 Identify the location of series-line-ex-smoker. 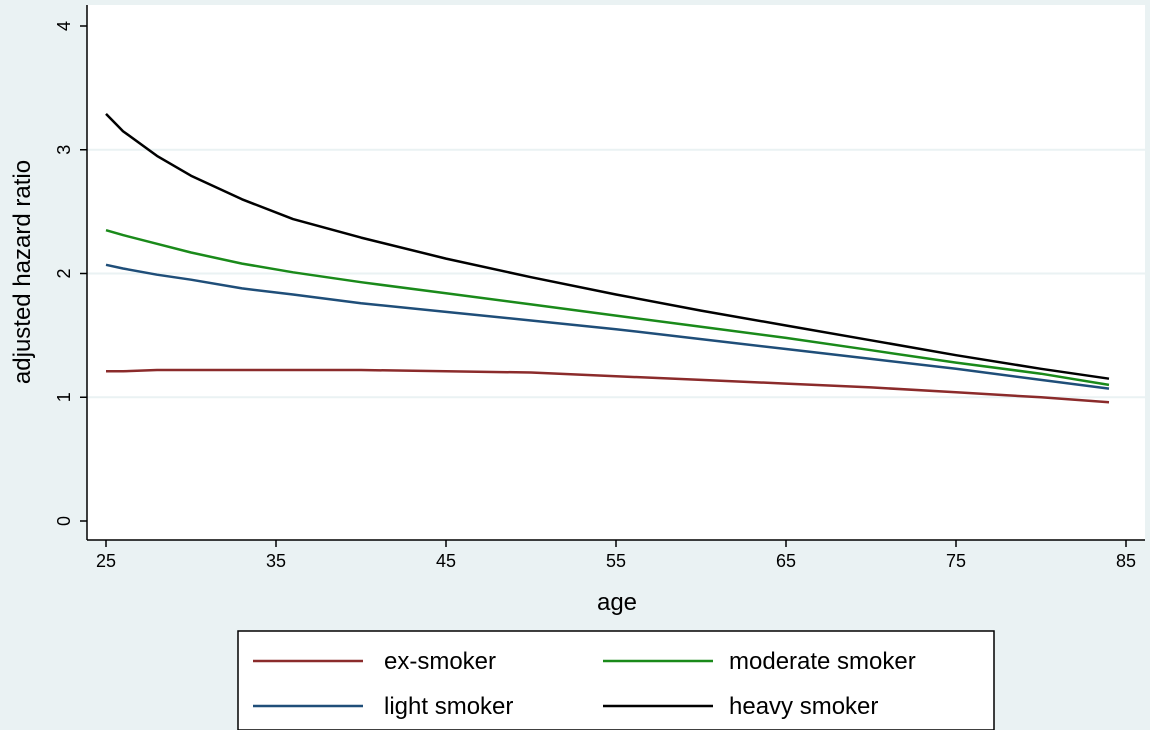
(608, 386).